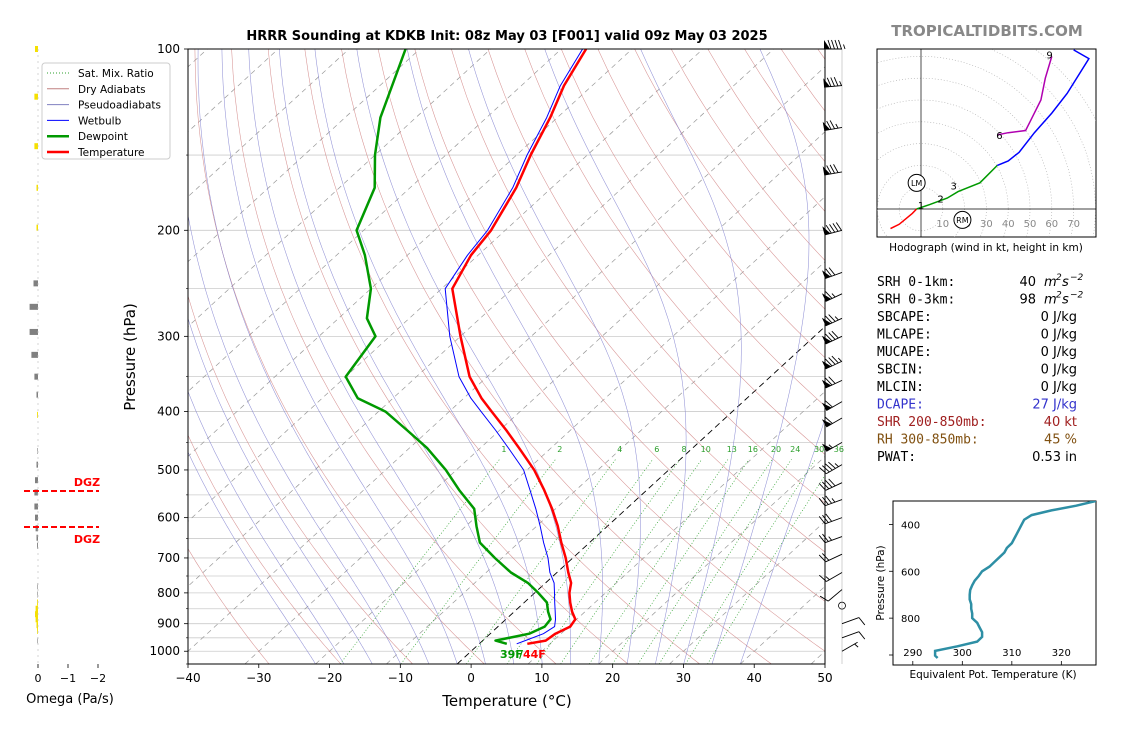  Describe the element at coordinates (842, 605) in the screenshot. I see `calm-wind-marker` at that location.